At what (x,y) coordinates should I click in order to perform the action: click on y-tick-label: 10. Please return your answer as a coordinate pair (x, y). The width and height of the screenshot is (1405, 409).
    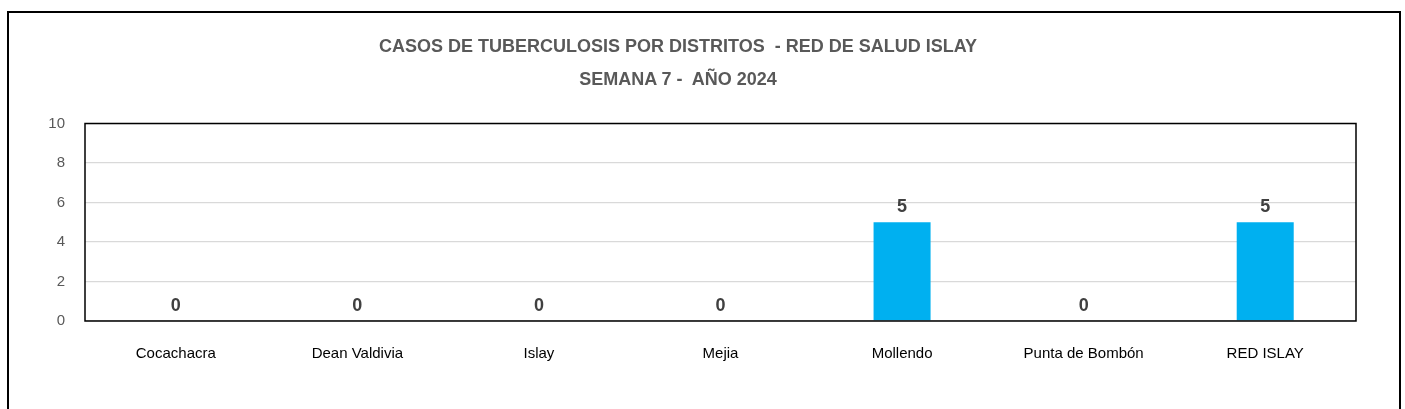
    Looking at the image, I should click on (56, 122).